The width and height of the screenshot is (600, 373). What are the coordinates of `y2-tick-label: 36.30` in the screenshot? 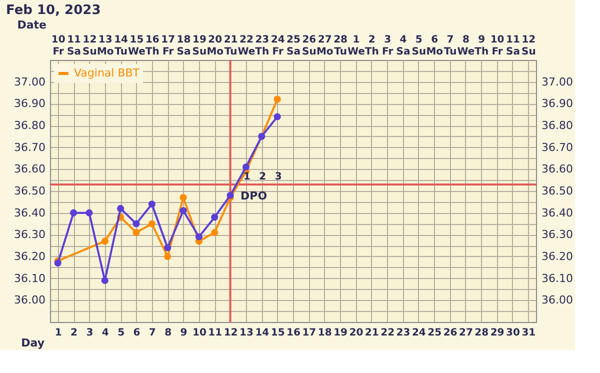 It's located at (557, 235).